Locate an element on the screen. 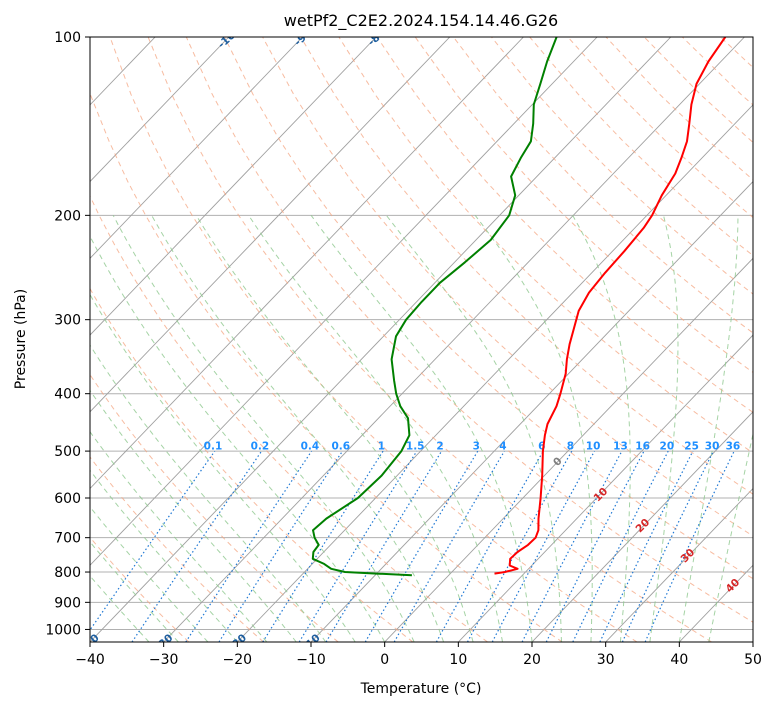  mixing-ratio-label: 36 is located at coordinates (733, 447).